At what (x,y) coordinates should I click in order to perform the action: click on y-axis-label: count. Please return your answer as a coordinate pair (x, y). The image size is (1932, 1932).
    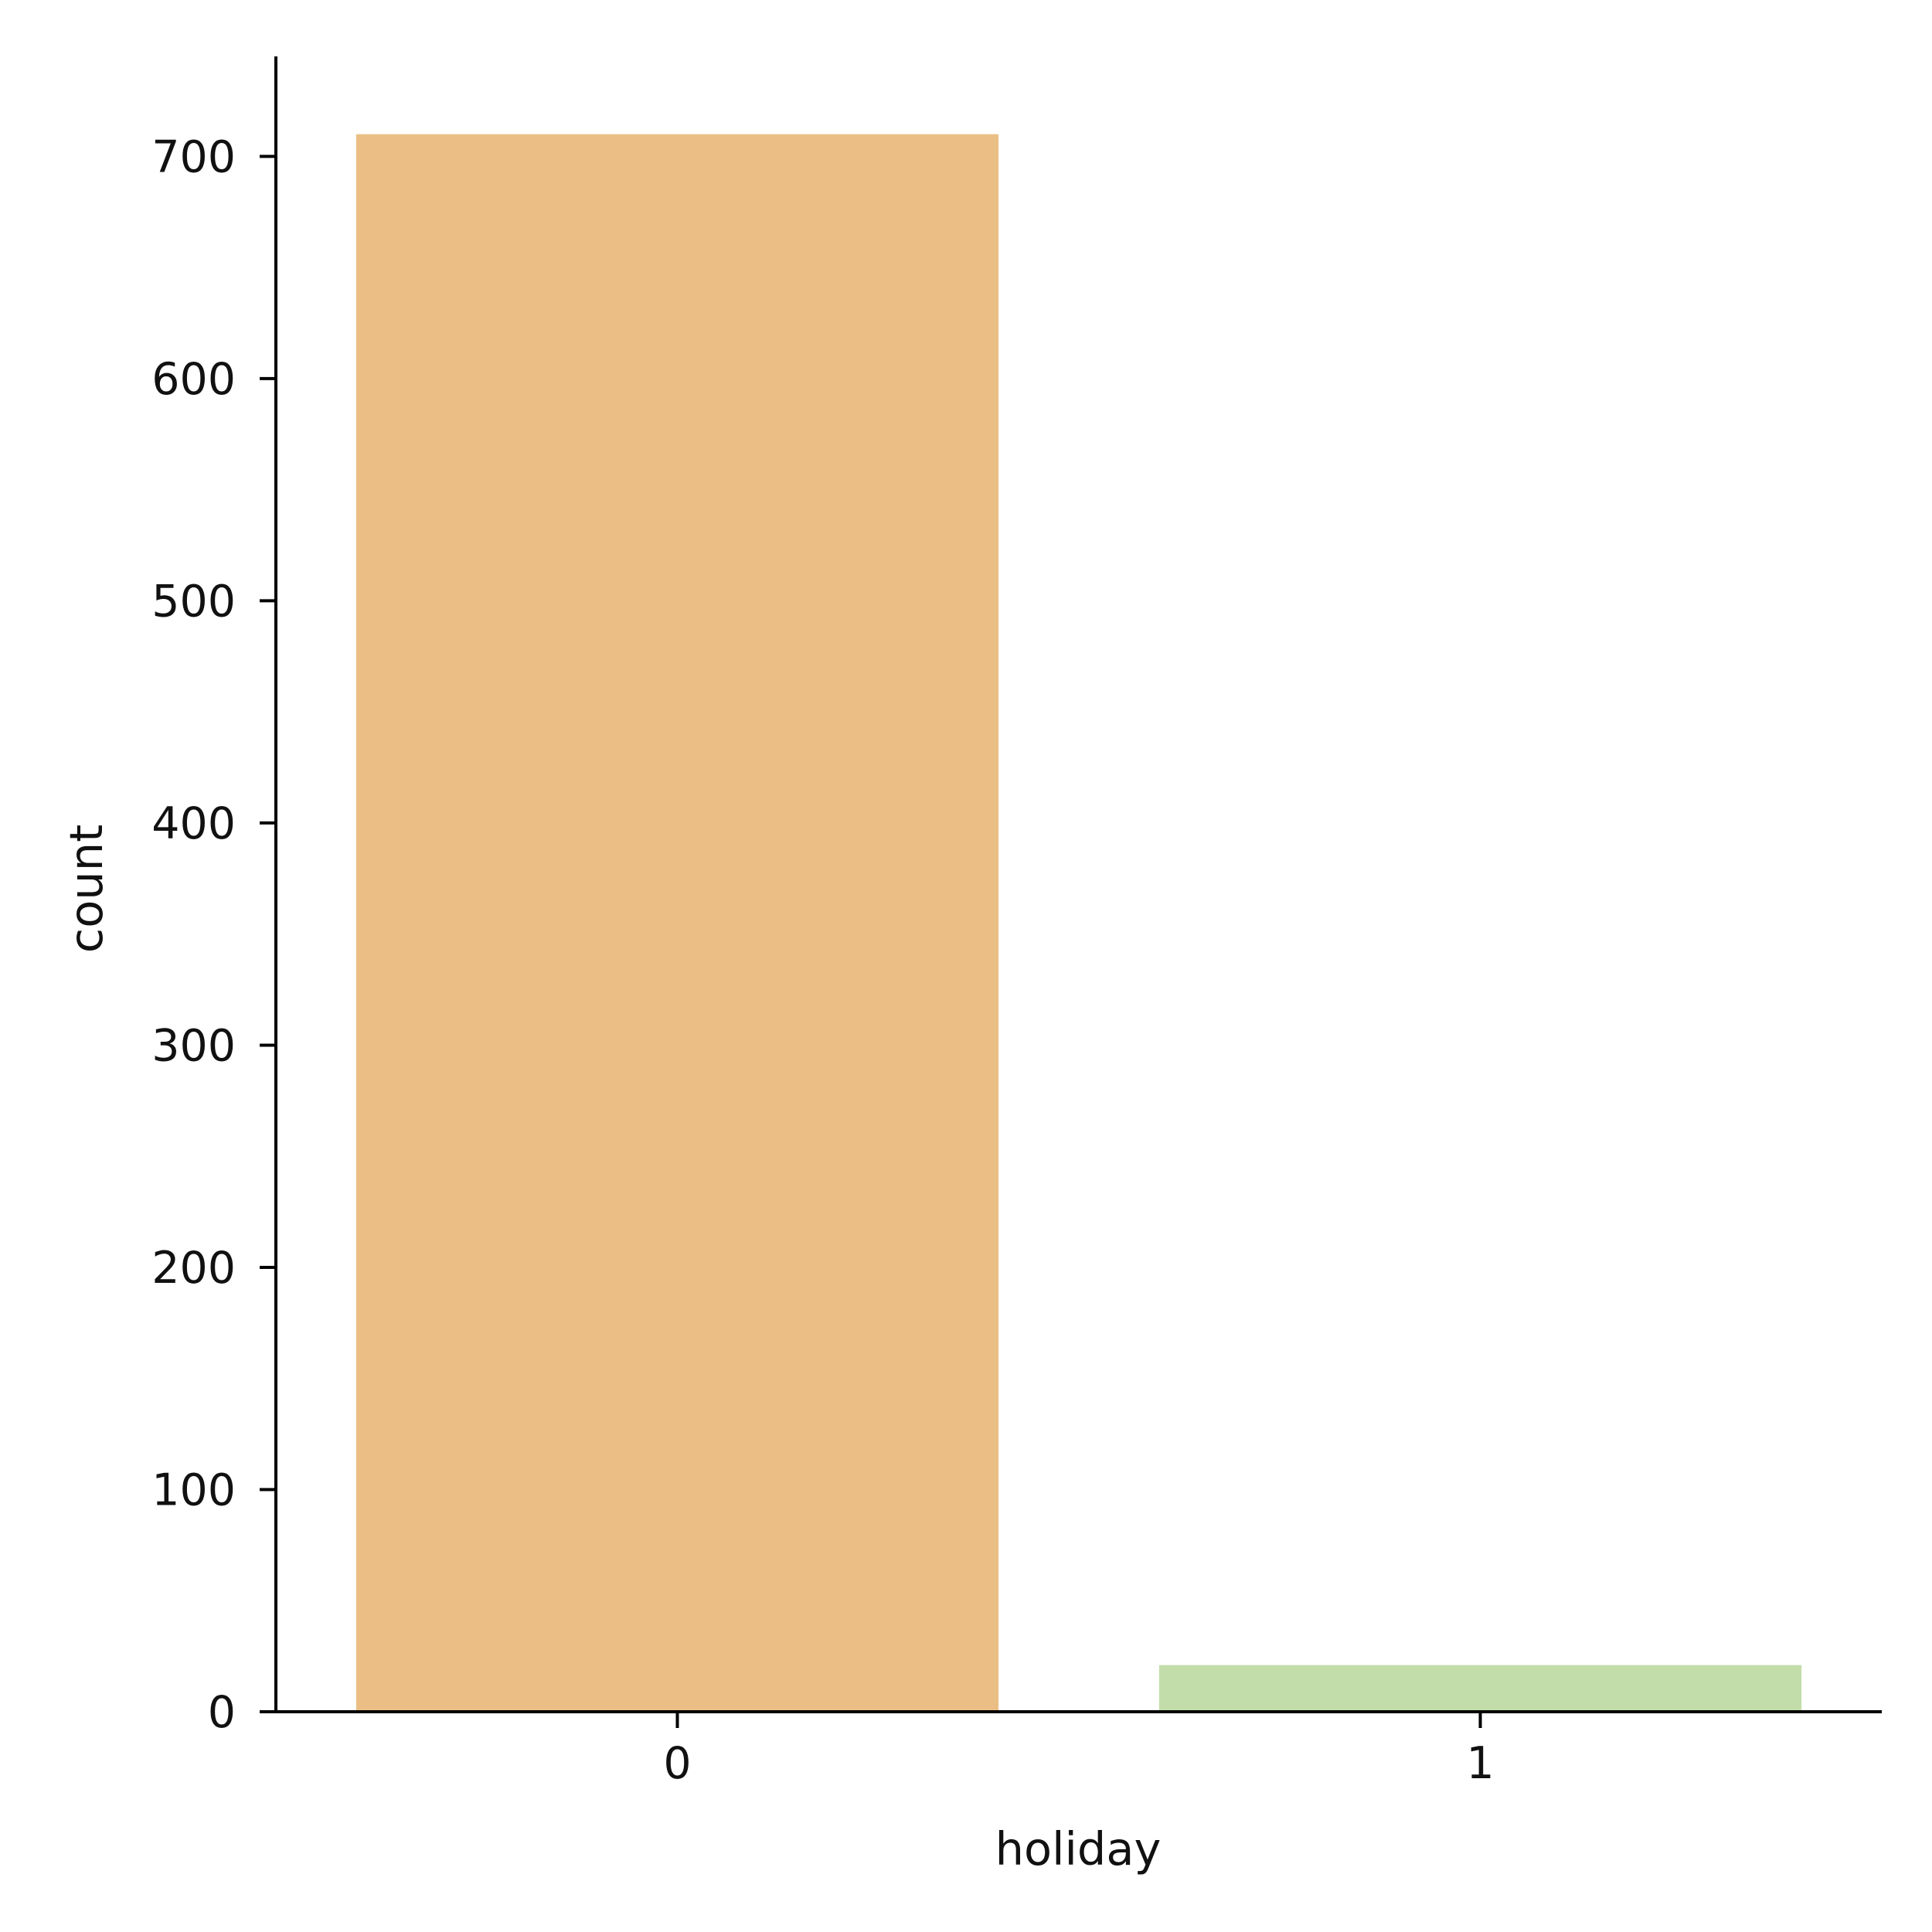
    Looking at the image, I should click on (86, 889).